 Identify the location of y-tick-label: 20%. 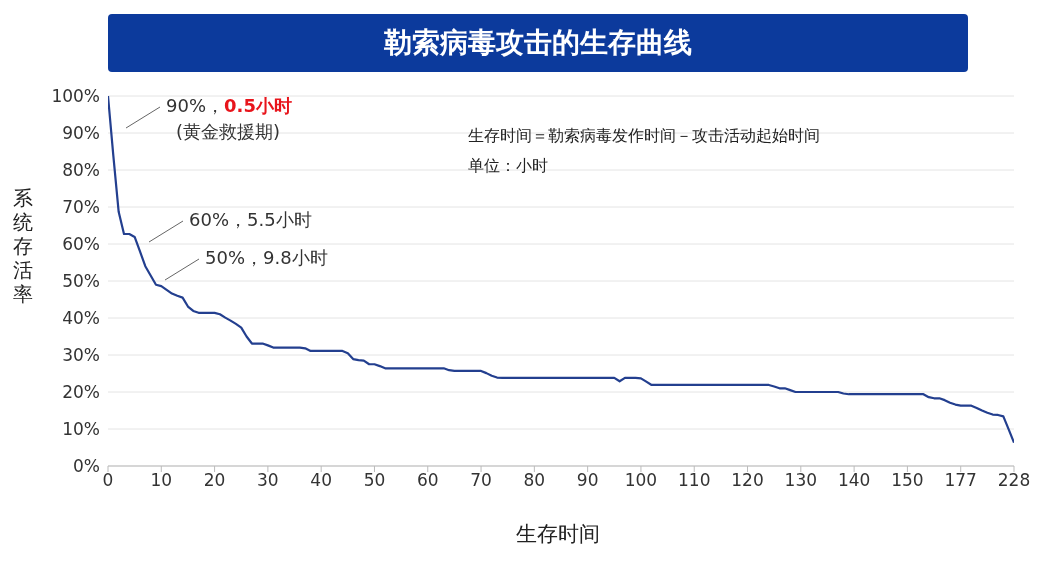
(81, 392).